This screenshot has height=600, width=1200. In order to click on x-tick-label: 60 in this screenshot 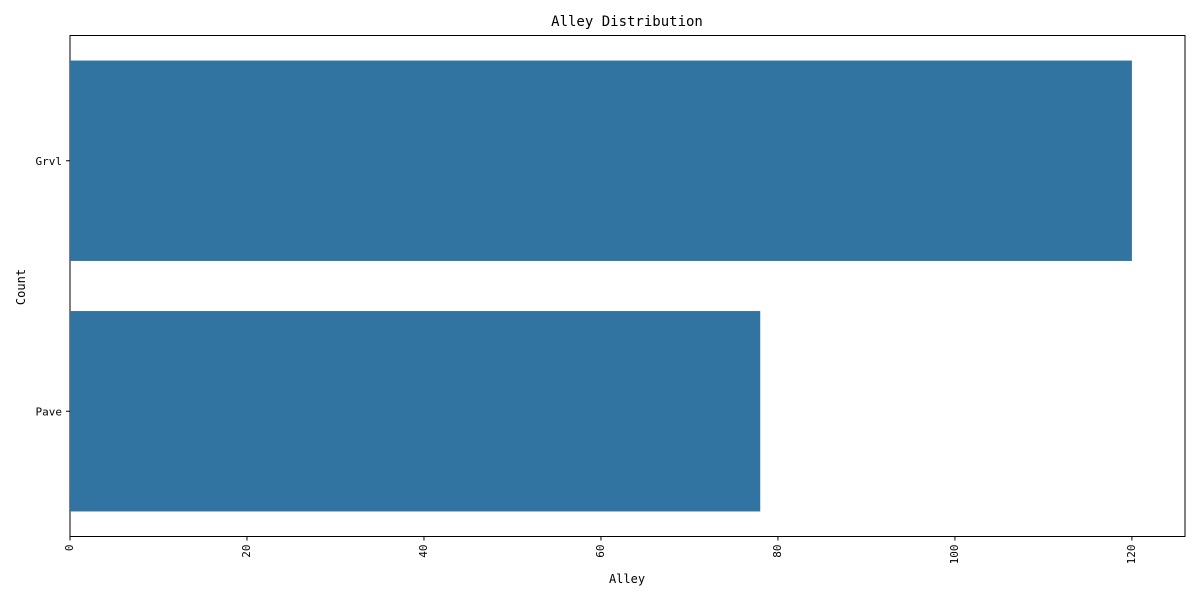, I will do `click(600, 551)`.